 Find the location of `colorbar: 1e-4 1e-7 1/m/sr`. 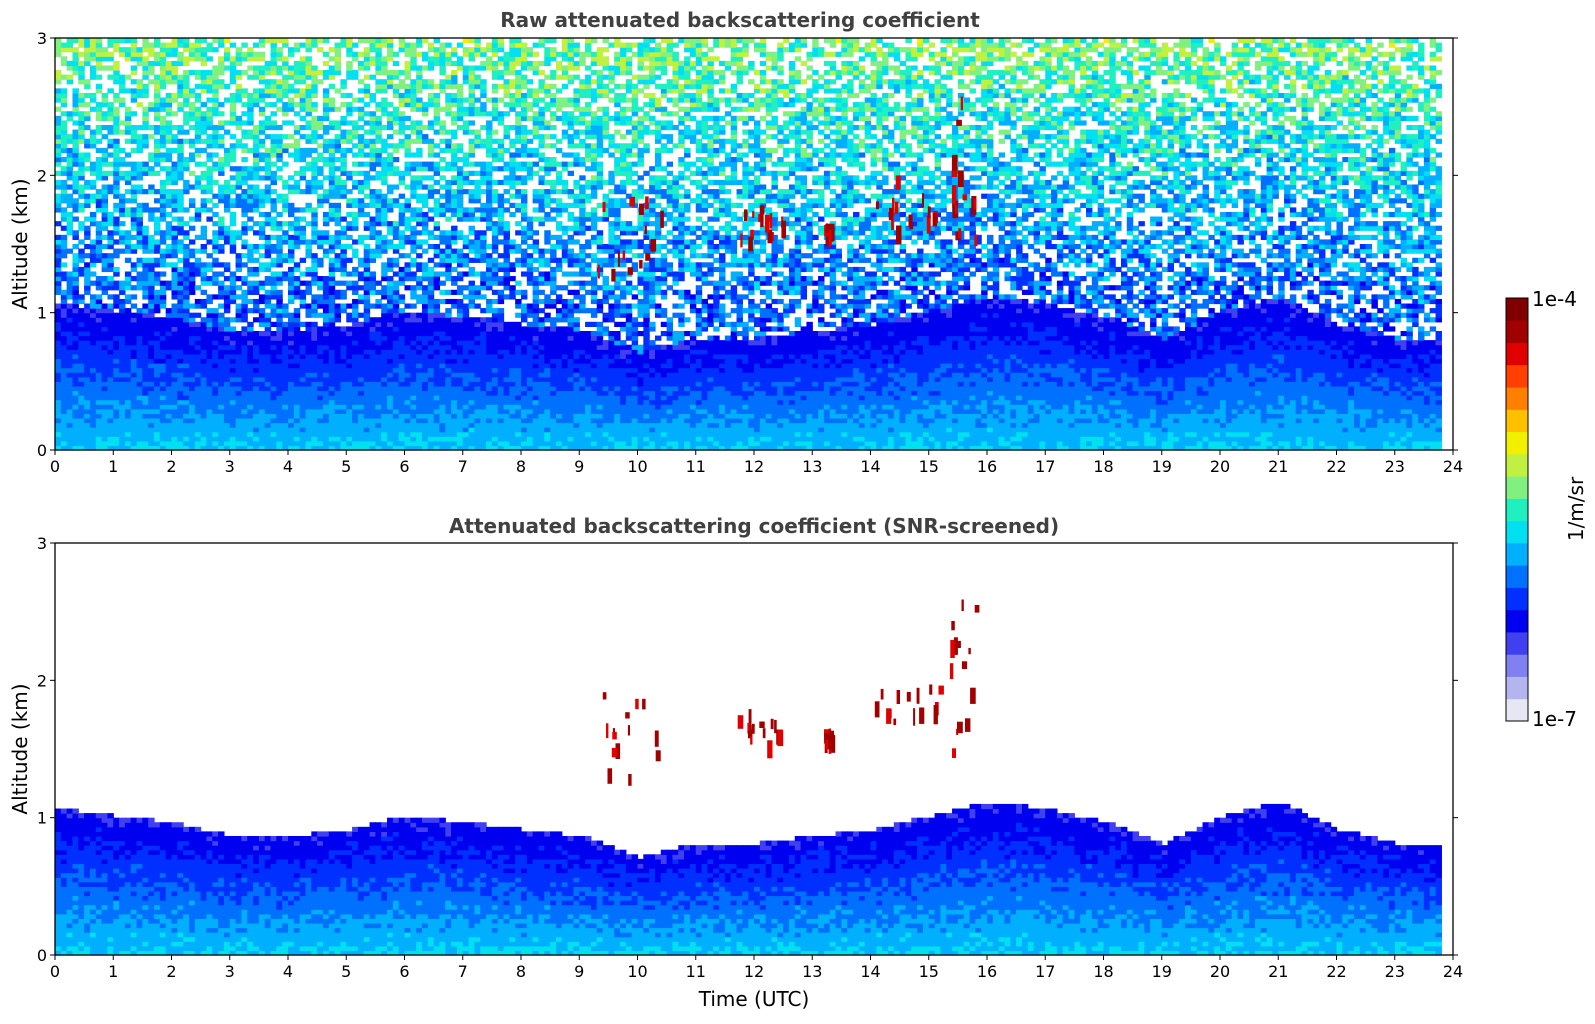

colorbar: 1e-4 1e-7 1/m/sr is located at coordinates (1546, 509).